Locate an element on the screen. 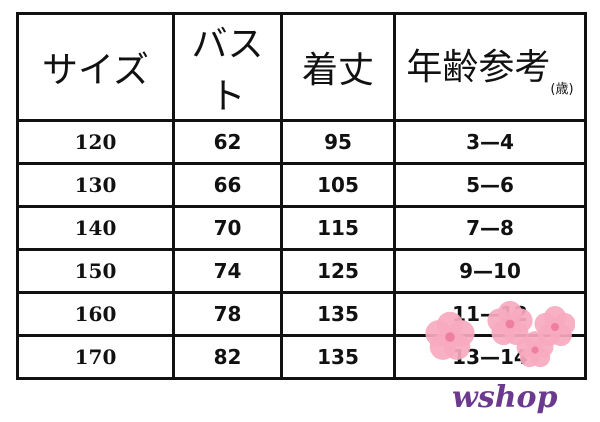 The height and width of the screenshot is (422, 600). cell-age: 5—6 is located at coordinates (490, 185).